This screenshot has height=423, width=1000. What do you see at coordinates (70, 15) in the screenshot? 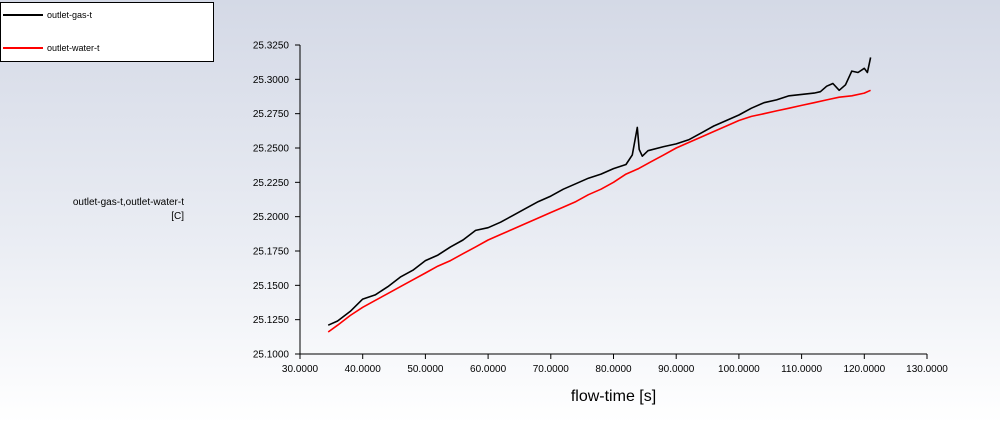
I see `legend-label-gas: outlet-gas-t` at bounding box center [70, 15].